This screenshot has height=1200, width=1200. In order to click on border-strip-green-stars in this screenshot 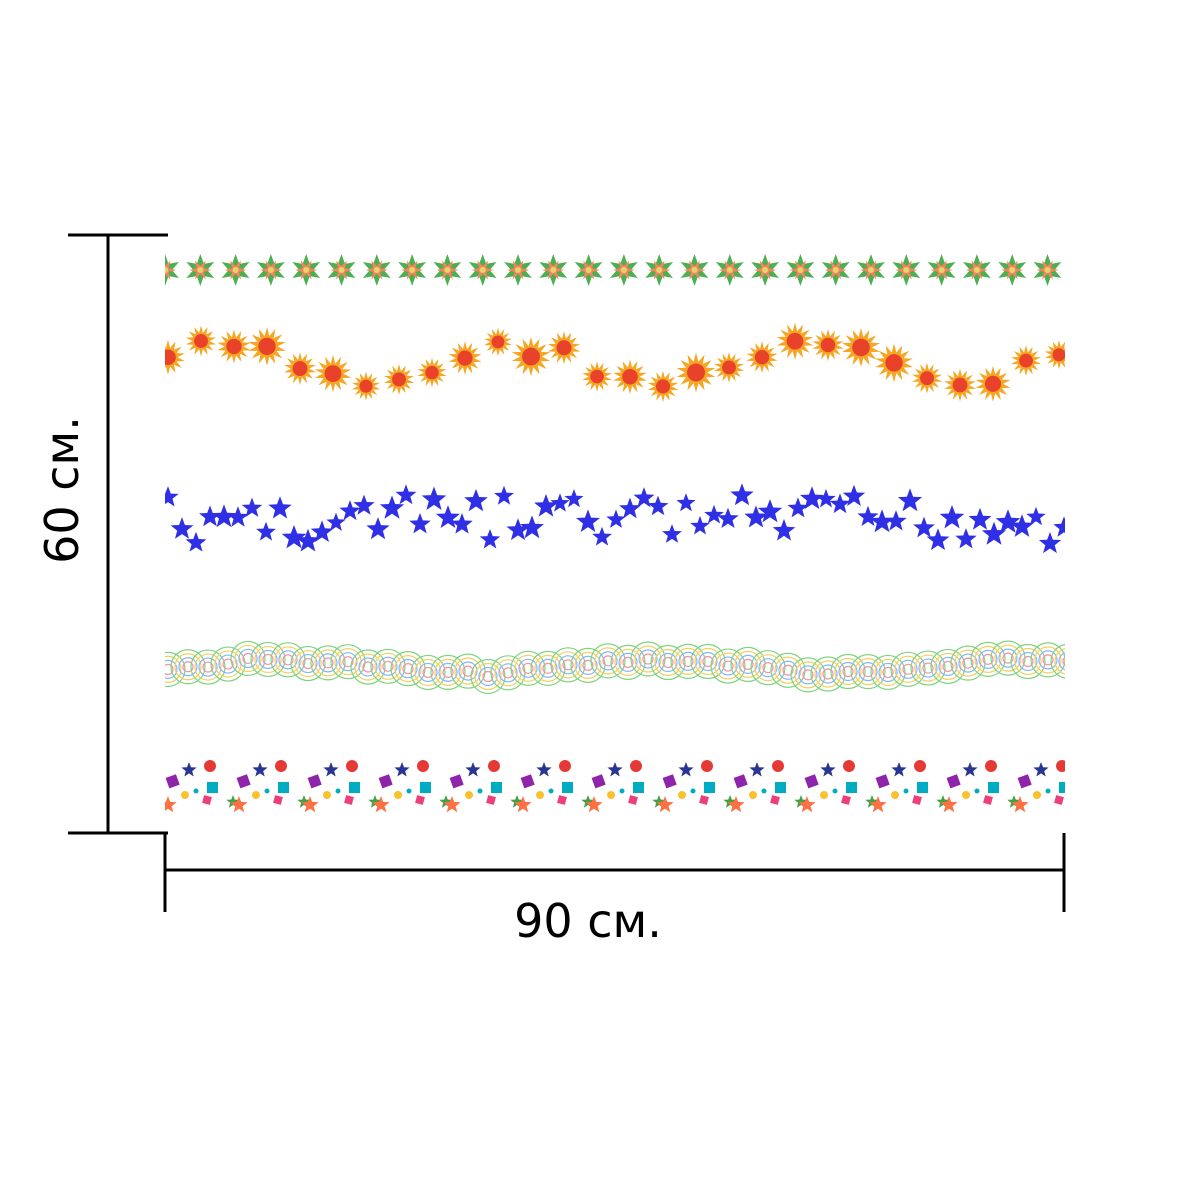, I will do `click(613, 270)`.